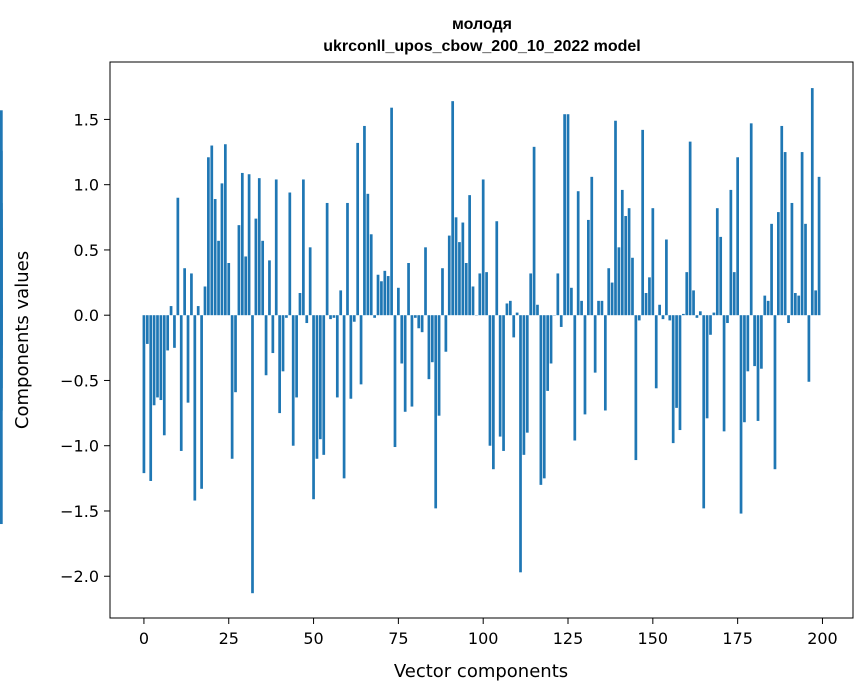  I want to click on chart-title: молодя, so click(482, 24).